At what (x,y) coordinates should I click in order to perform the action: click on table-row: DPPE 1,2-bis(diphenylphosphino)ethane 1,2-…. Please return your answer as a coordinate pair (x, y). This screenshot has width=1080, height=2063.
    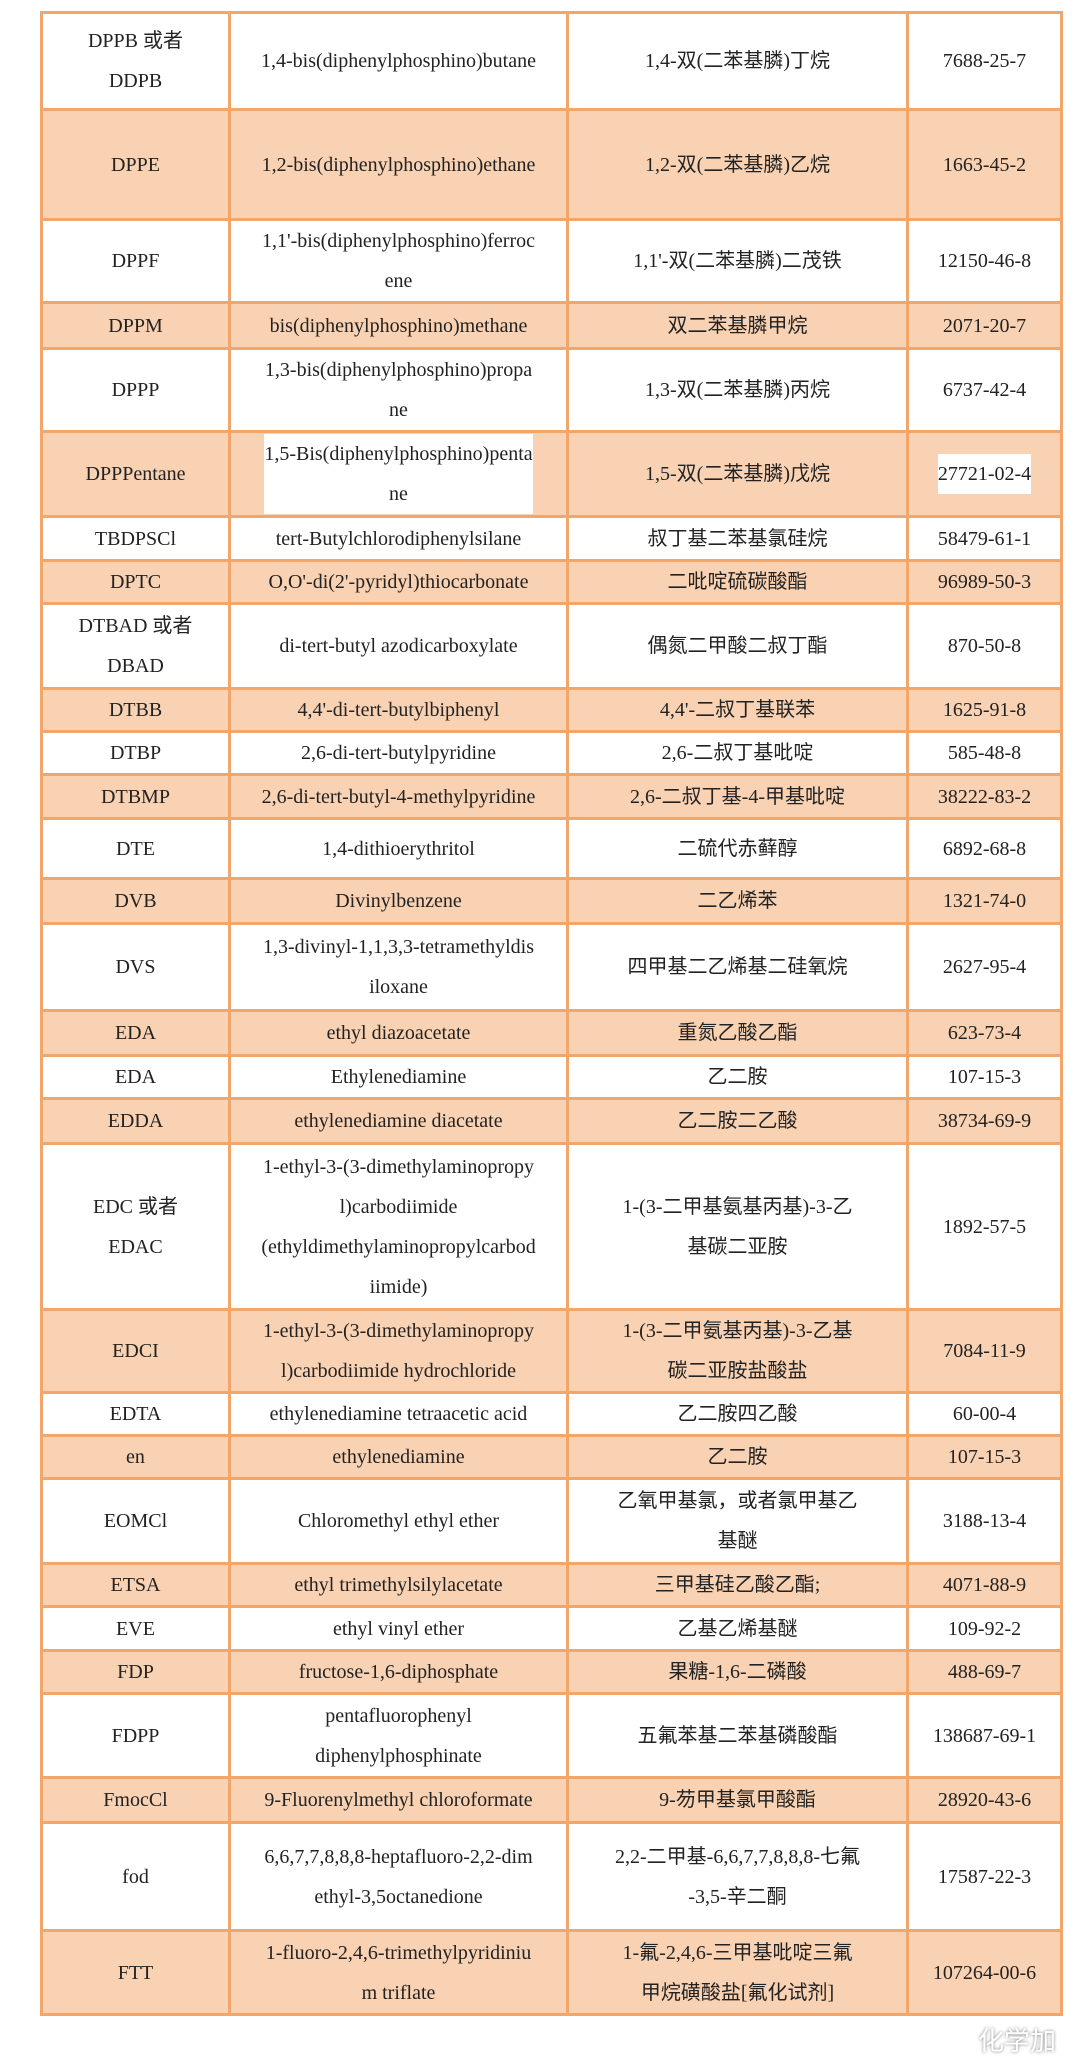
    Looking at the image, I should click on (551, 164).